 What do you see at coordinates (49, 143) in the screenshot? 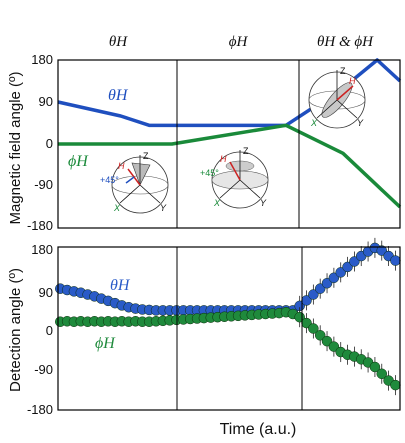
I see `top-ytick-0: 0` at bounding box center [49, 143].